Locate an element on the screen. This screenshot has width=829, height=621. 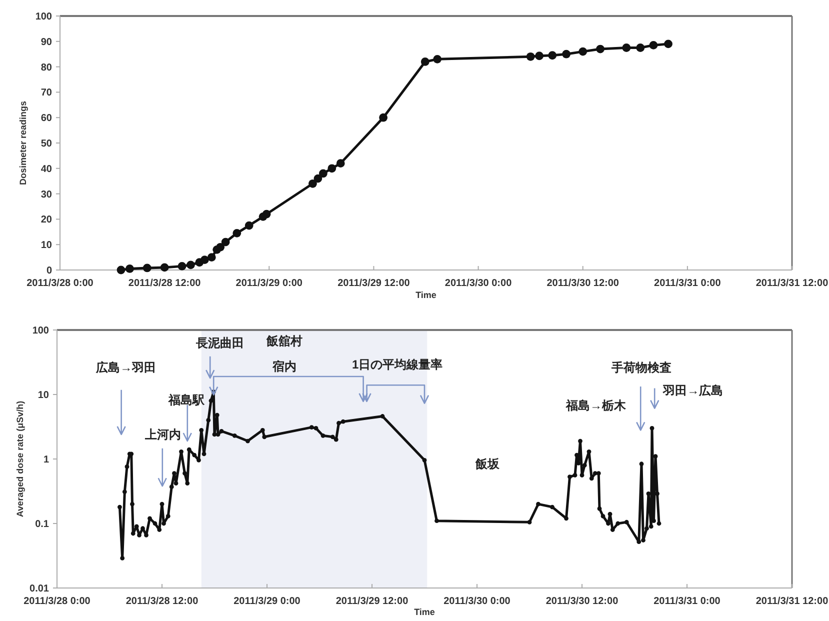
annotation: 飯舘村 is located at coordinates (284, 341).